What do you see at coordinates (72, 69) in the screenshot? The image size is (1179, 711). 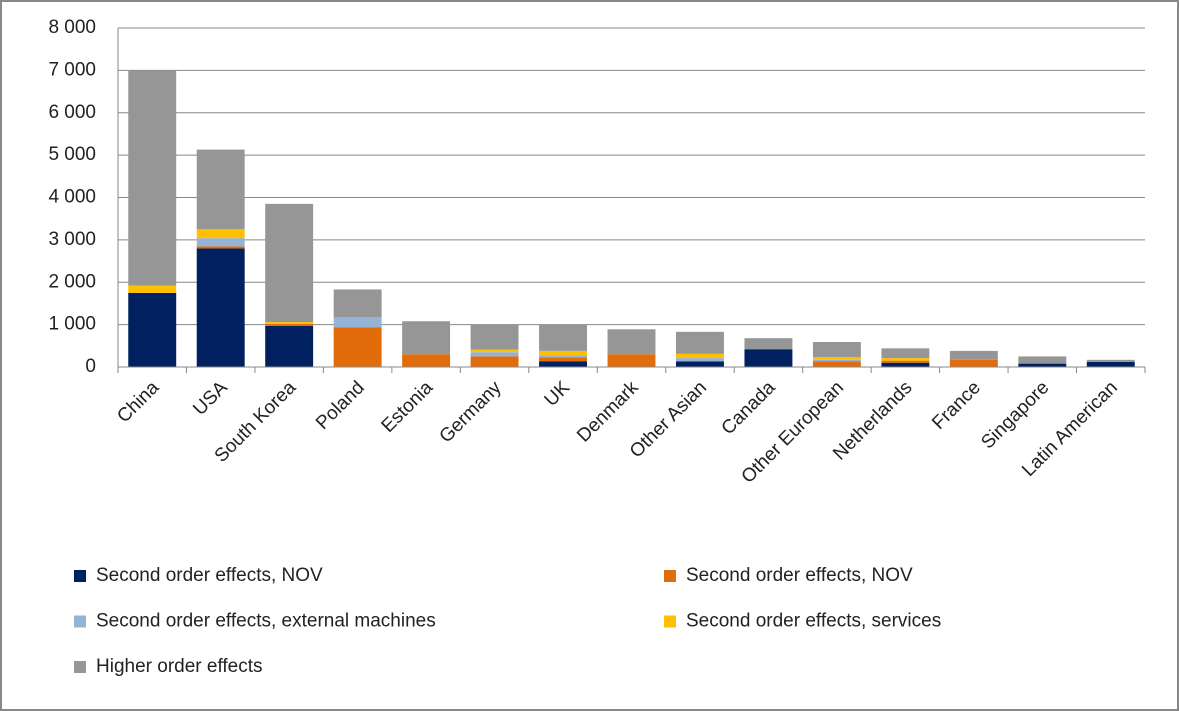 I see `y-tick-label: 7 000` at bounding box center [72, 69].